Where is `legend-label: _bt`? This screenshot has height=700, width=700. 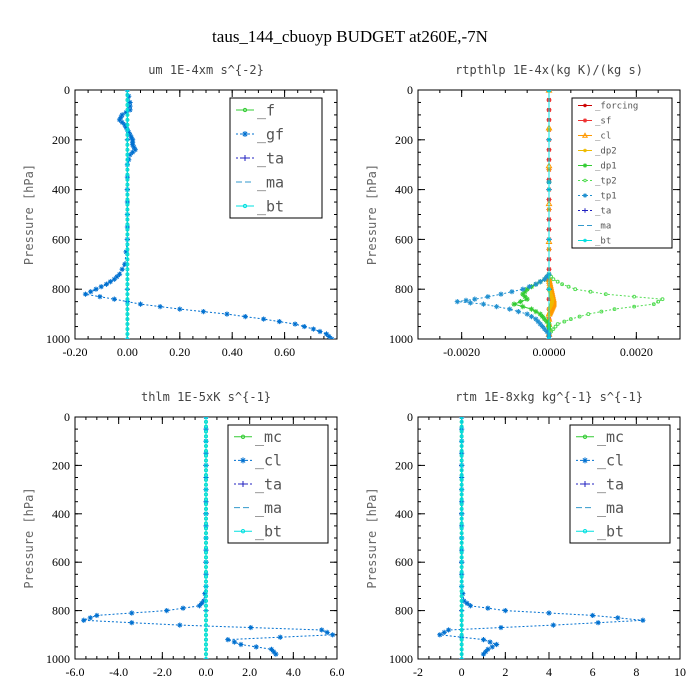
legend-label: _bt is located at coordinates (610, 531).